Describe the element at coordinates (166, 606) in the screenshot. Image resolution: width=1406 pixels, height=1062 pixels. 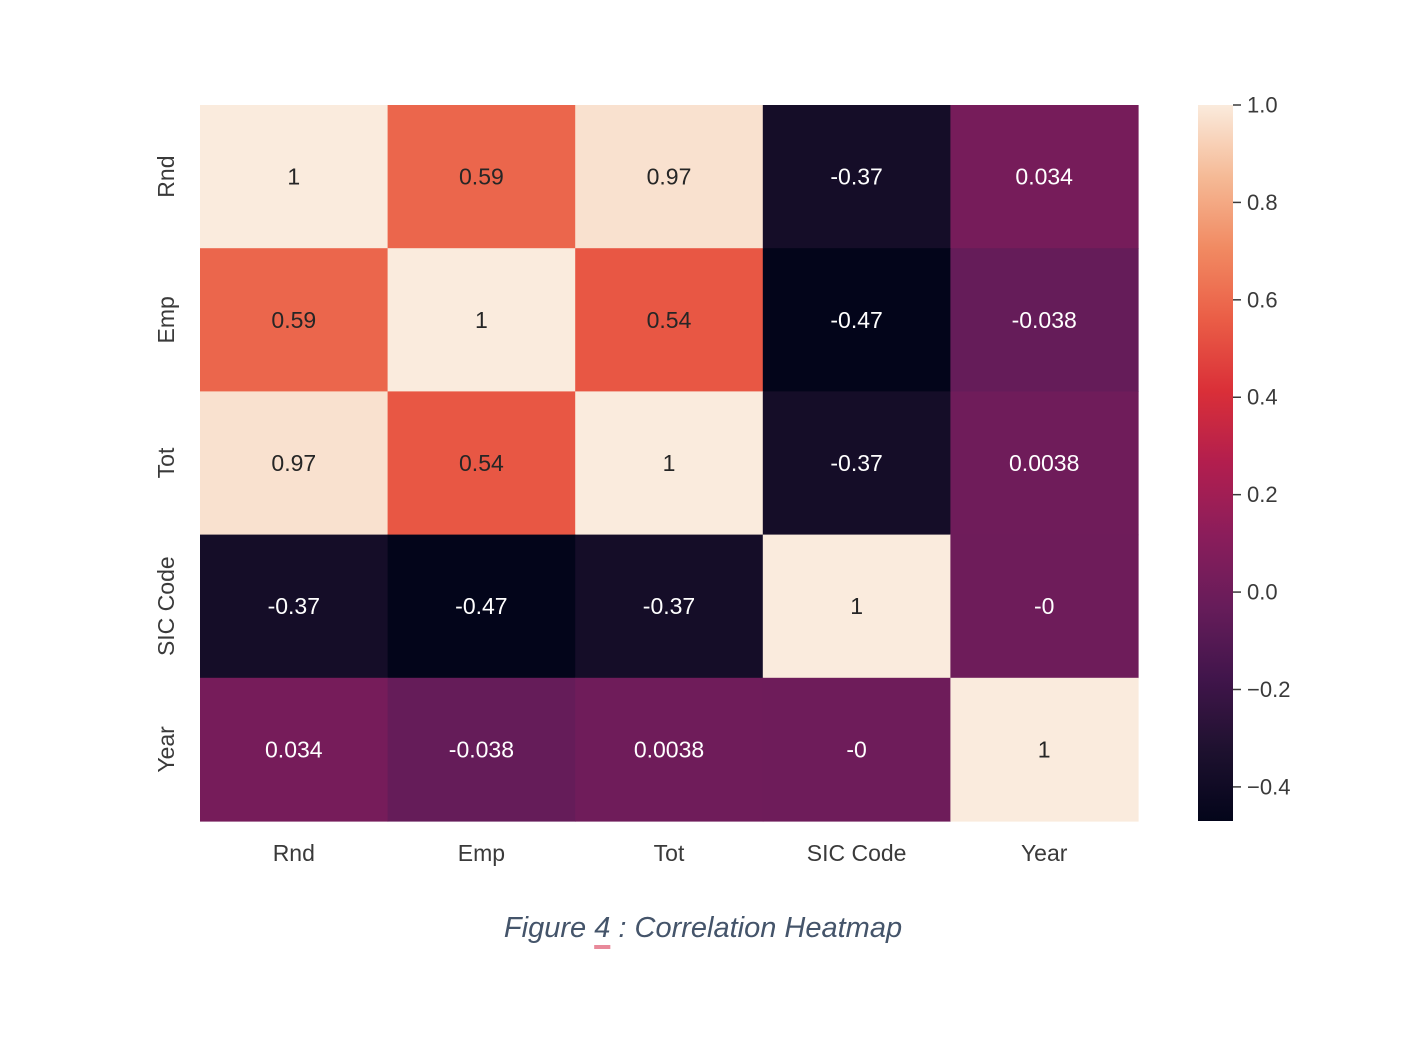
I see `y-tick-label: SIC Code` at that location.